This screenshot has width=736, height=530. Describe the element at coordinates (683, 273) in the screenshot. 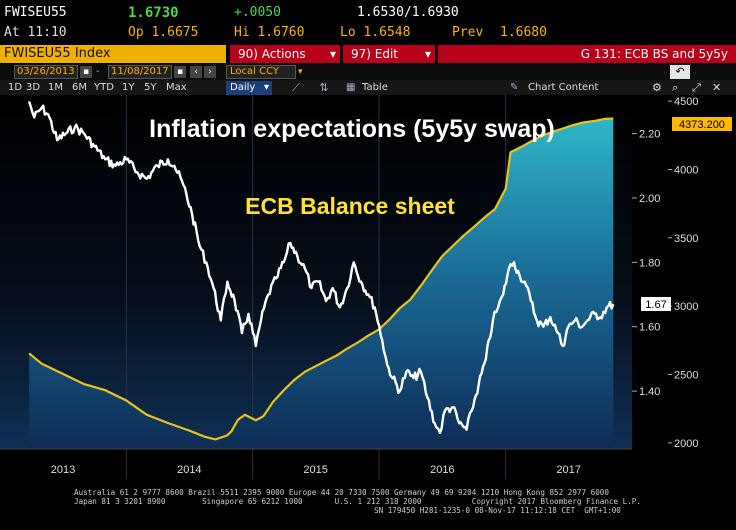

I see `y-right-axis: 4500 4000 3500 3000 2500 2000` at that location.